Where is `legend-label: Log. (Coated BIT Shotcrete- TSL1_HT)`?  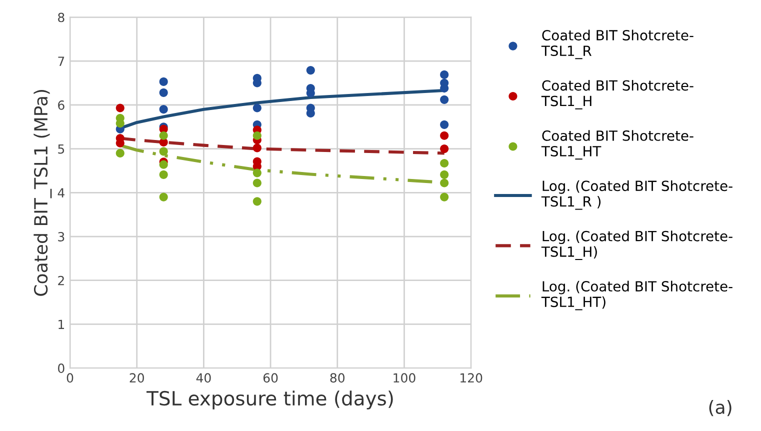
legend-label: Log. (Coated BIT Shotcrete- TSL1_HT) is located at coordinates (636, 295).